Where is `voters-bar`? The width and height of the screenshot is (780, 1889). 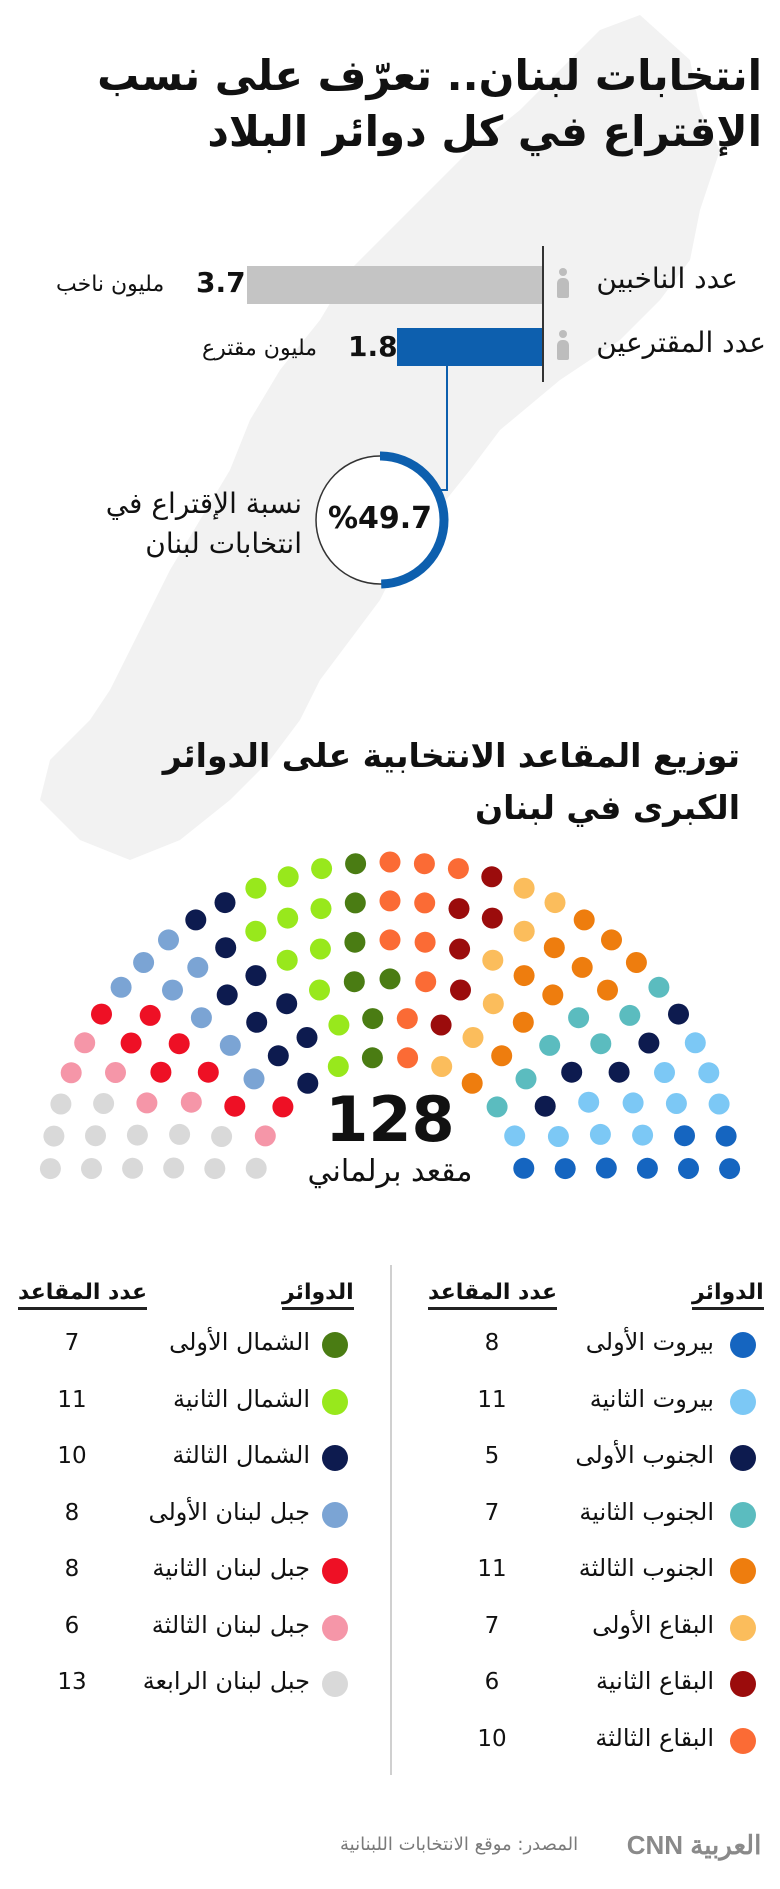 voters-bar is located at coordinates (394, 285).